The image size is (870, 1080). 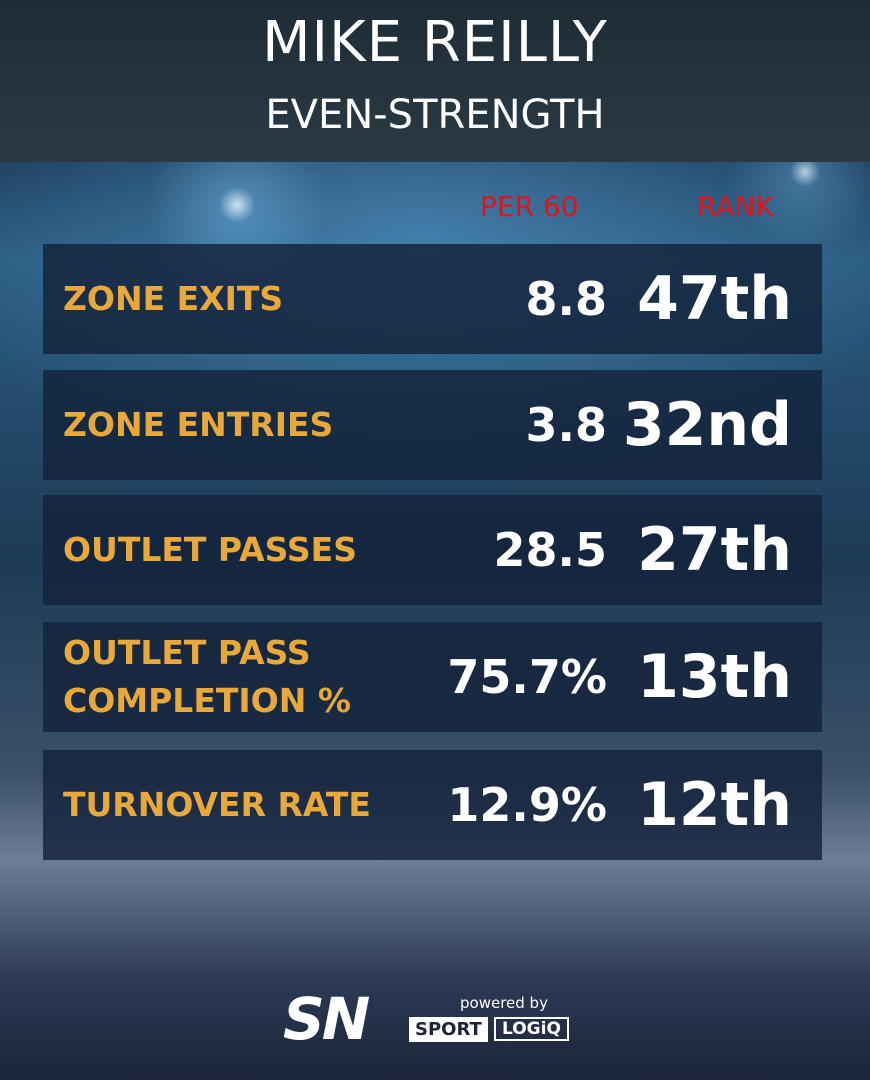 I want to click on stat-label: TURNOVER RATE, so click(x=217, y=804).